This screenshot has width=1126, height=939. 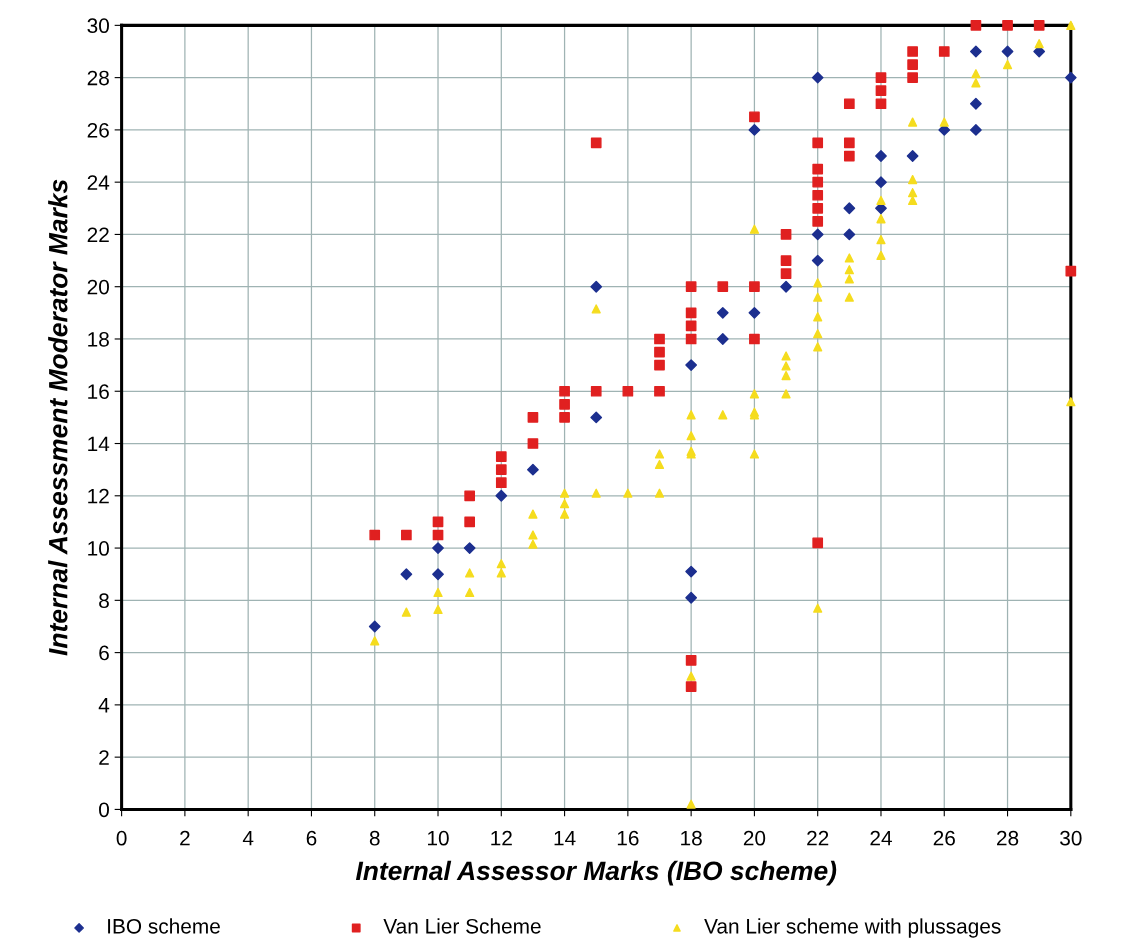 What do you see at coordinates (248, 838) in the screenshot?
I see `x-tick-label: 4` at bounding box center [248, 838].